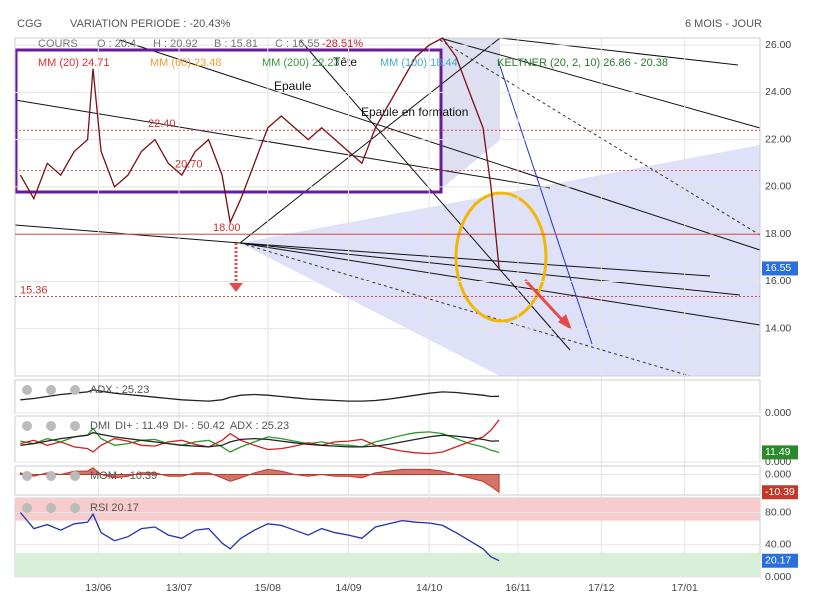  Describe the element at coordinates (29, 24) in the screenshot. I see `chart-title: CGG` at that location.